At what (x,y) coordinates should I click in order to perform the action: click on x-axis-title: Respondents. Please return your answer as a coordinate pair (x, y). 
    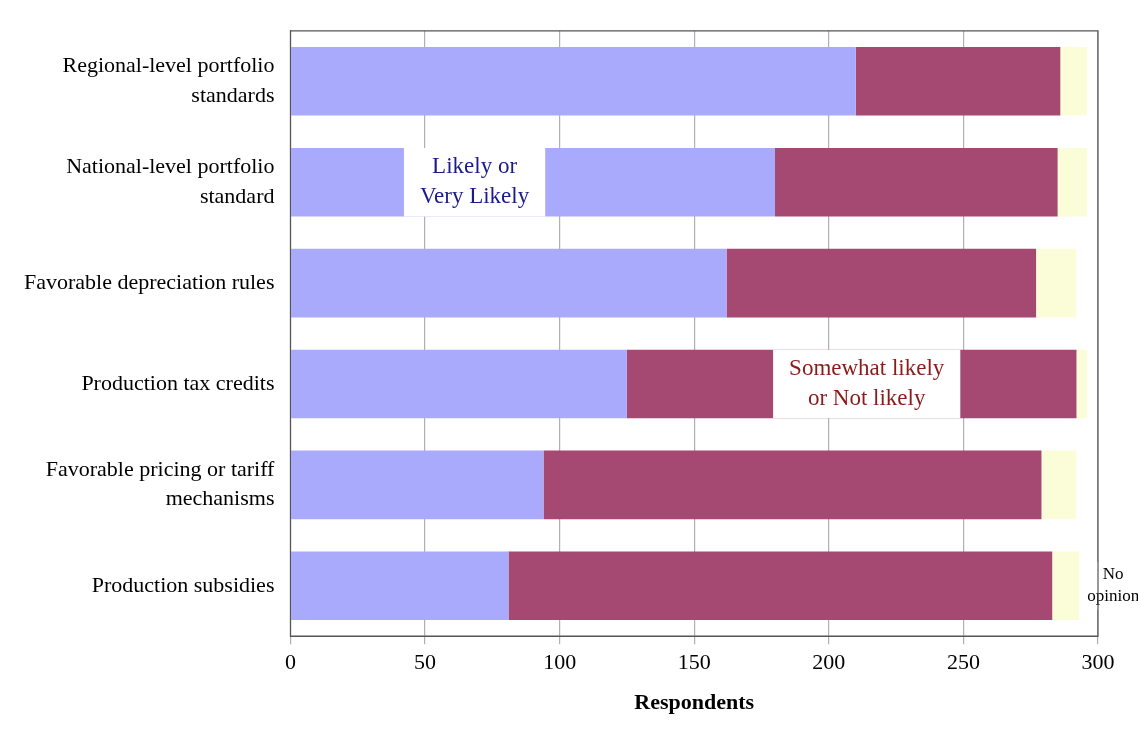
    Looking at the image, I should click on (694, 702).